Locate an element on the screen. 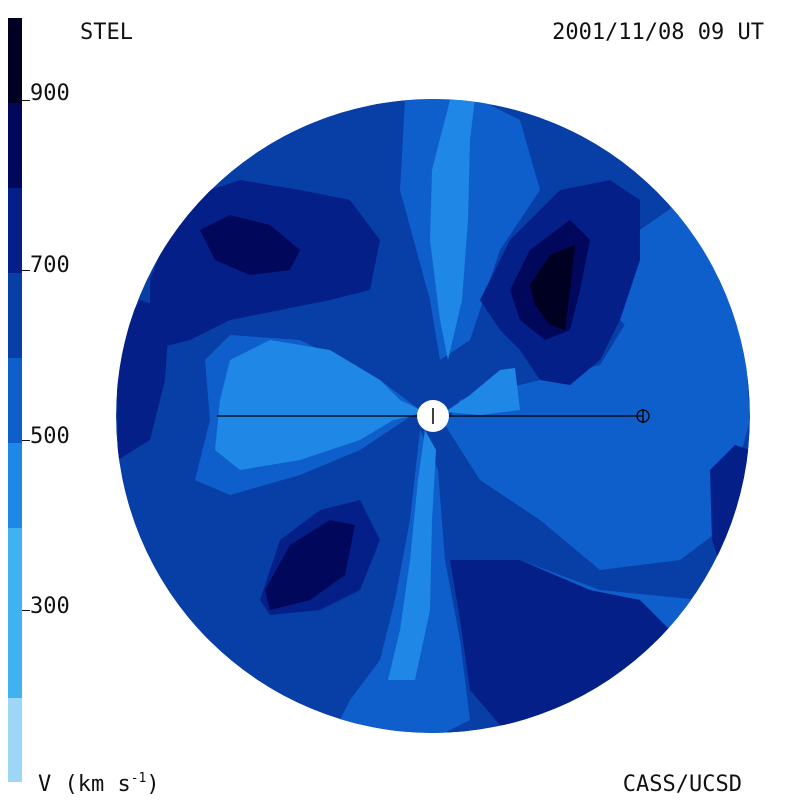  velocity-colorbar is located at coordinates (15, 400).